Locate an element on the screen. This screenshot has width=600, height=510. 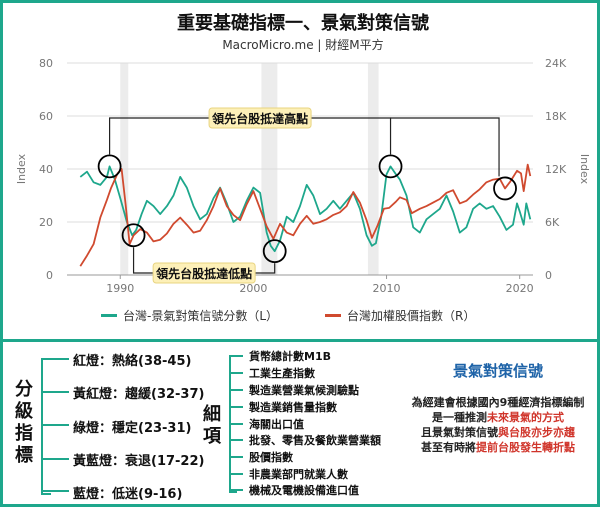
item-retail-sales: 批發、零售及餐飲業營業額 is located at coordinates (315, 440).